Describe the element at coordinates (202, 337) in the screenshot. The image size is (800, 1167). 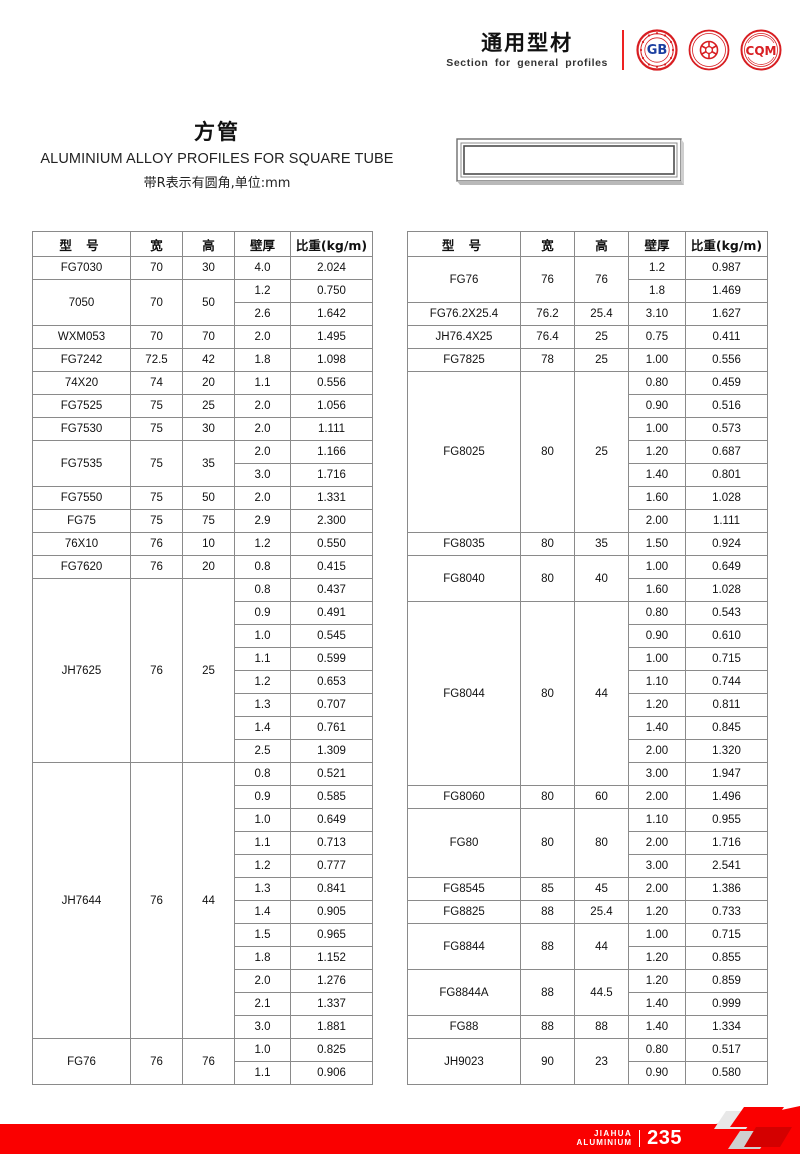
I see `table-row: WXM053 70 70 2.0 1.495` at that location.